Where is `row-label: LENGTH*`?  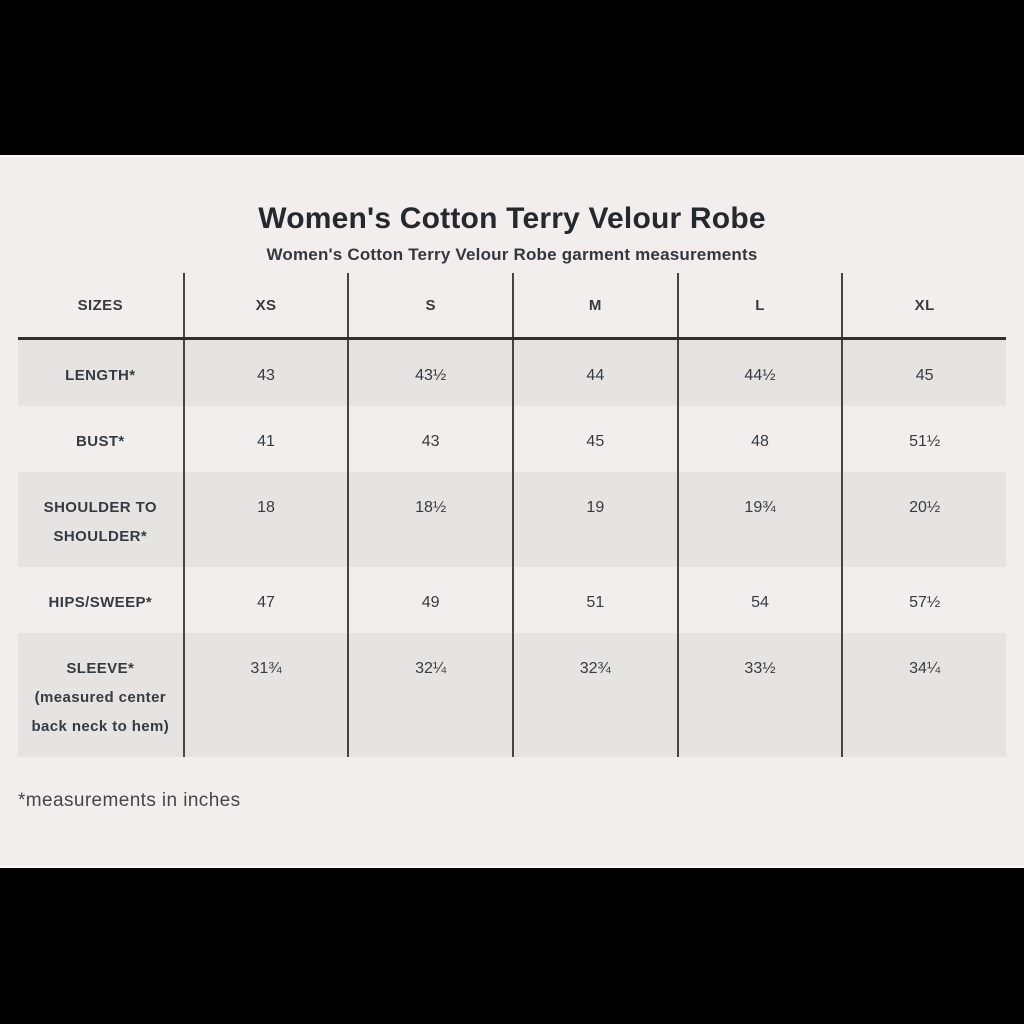 row-label: LENGTH* is located at coordinates (100, 375).